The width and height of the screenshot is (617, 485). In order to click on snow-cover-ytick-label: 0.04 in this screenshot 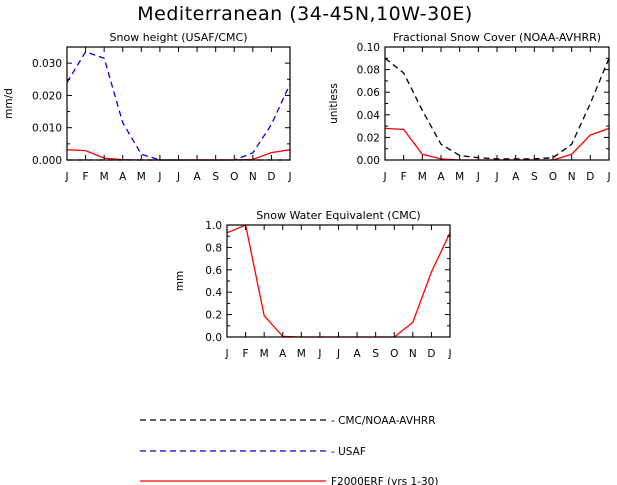, I will do `click(369, 116)`.